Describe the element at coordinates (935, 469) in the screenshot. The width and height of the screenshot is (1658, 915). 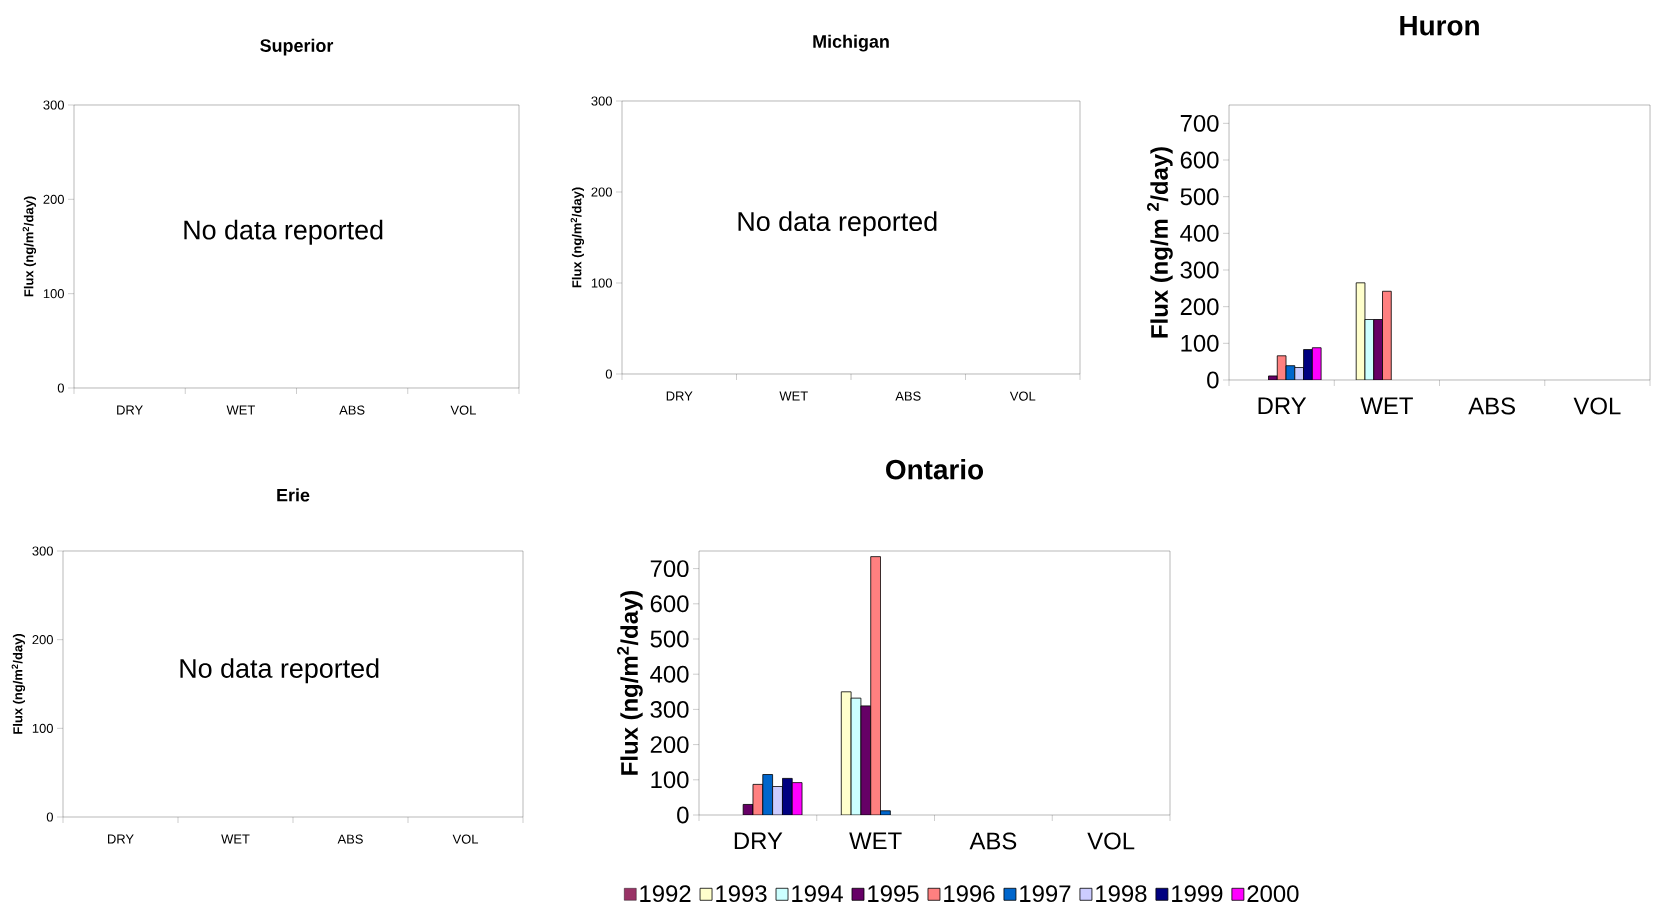
I see `chart-title: Ontario` at that location.